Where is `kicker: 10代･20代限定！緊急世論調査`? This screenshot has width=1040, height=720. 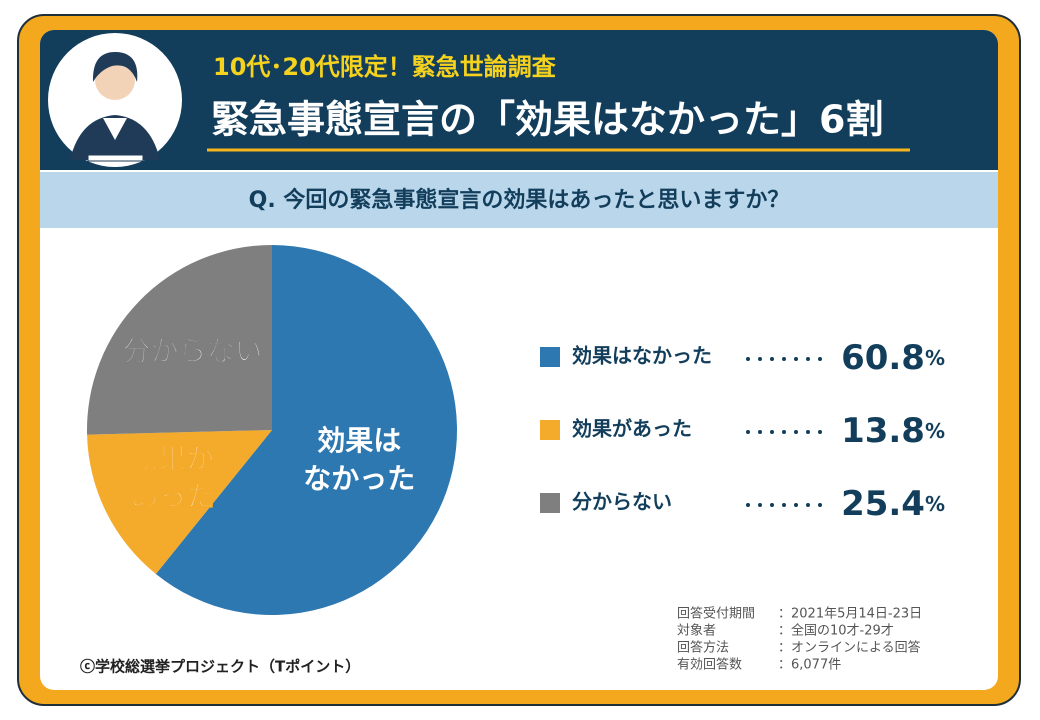
kicker: 10代･20代限定！緊急世論調査 is located at coordinates (384, 67).